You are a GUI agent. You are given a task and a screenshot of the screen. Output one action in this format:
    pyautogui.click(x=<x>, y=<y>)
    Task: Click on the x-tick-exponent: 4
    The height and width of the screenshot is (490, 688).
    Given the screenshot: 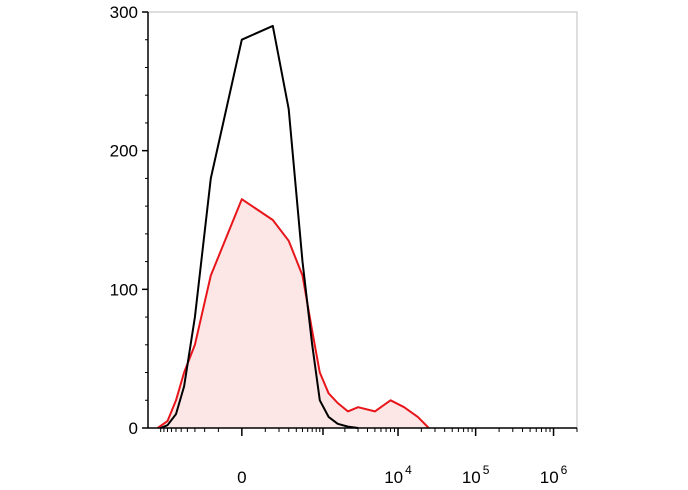 What is the action you would take?
    pyautogui.click(x=408, y=470)
    